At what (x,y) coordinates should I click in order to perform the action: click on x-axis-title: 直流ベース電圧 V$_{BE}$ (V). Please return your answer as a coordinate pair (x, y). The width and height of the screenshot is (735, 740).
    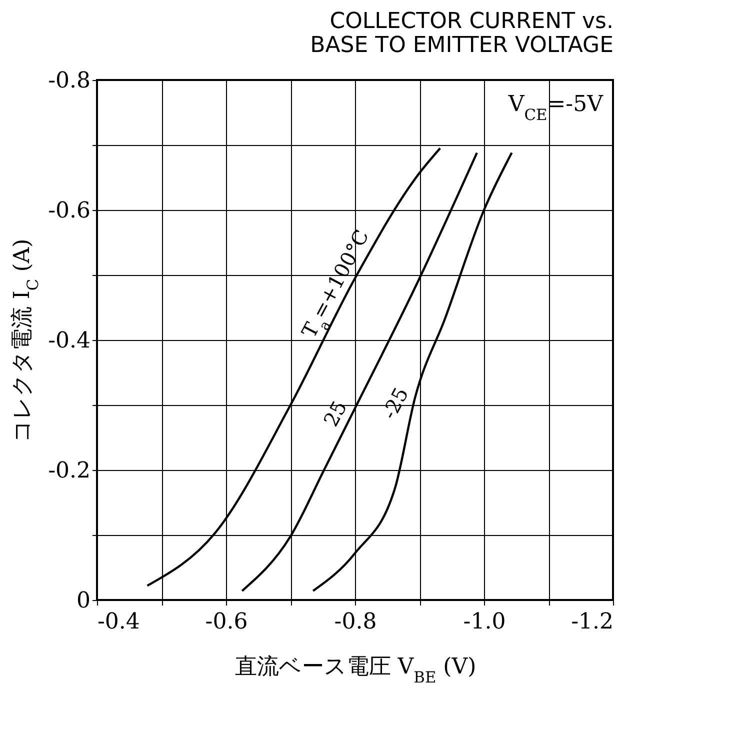
    Looking at the image, I should click on (355, 670).